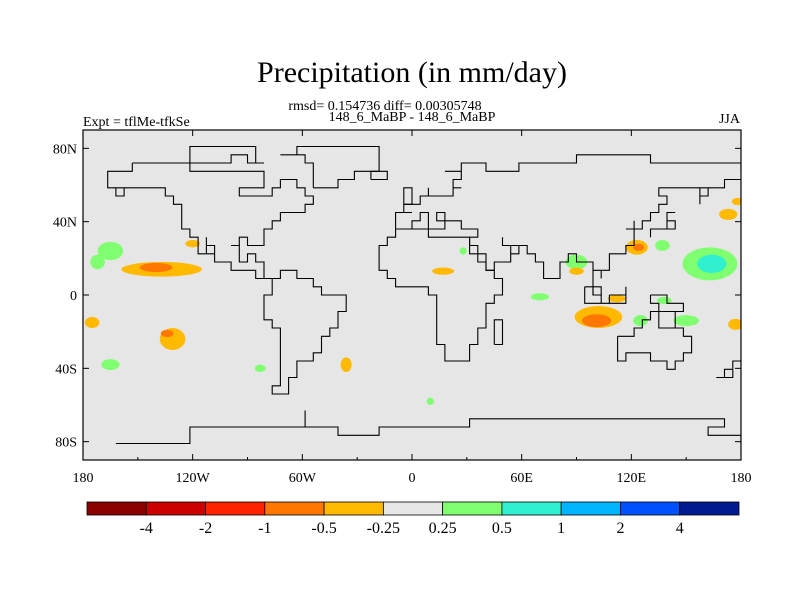 The image size is (800, 600). I want to click on y-tick-label-0: 80N, so click(65, 149).